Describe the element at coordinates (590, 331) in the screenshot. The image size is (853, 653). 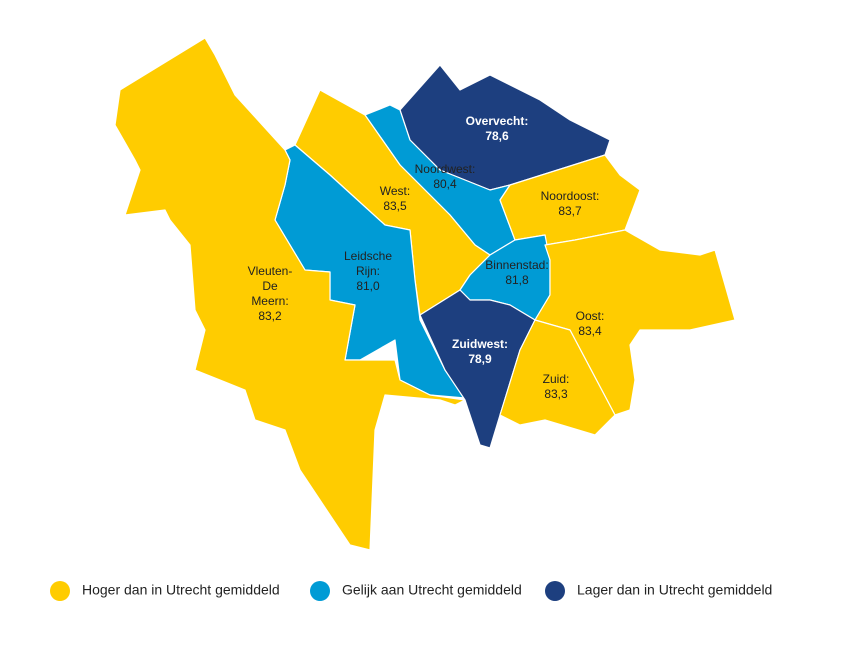
I see `district-value: 83,4` at that location.